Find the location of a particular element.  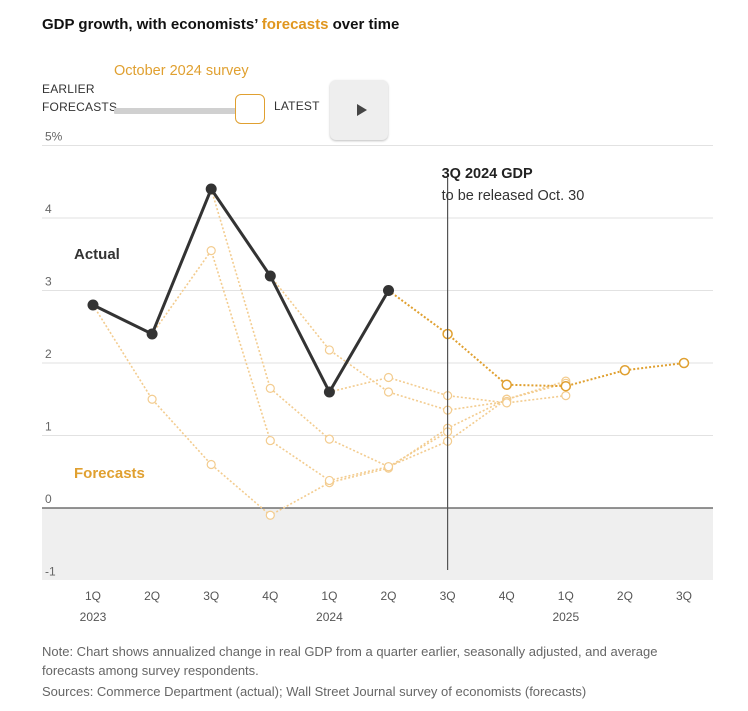

play-button is located at coordinates (359, 110).